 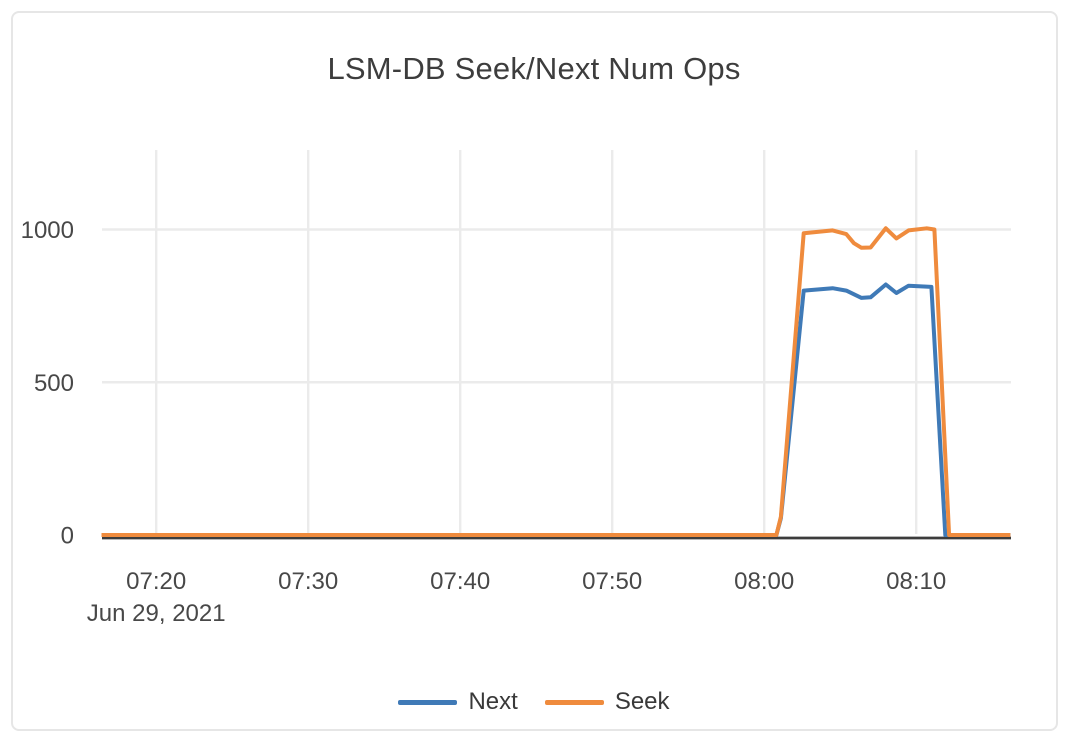 What do you see at coordinates (54, 383) in the screenshot?
I see `y-tick-label: 500` at bounding box center [54, 383].